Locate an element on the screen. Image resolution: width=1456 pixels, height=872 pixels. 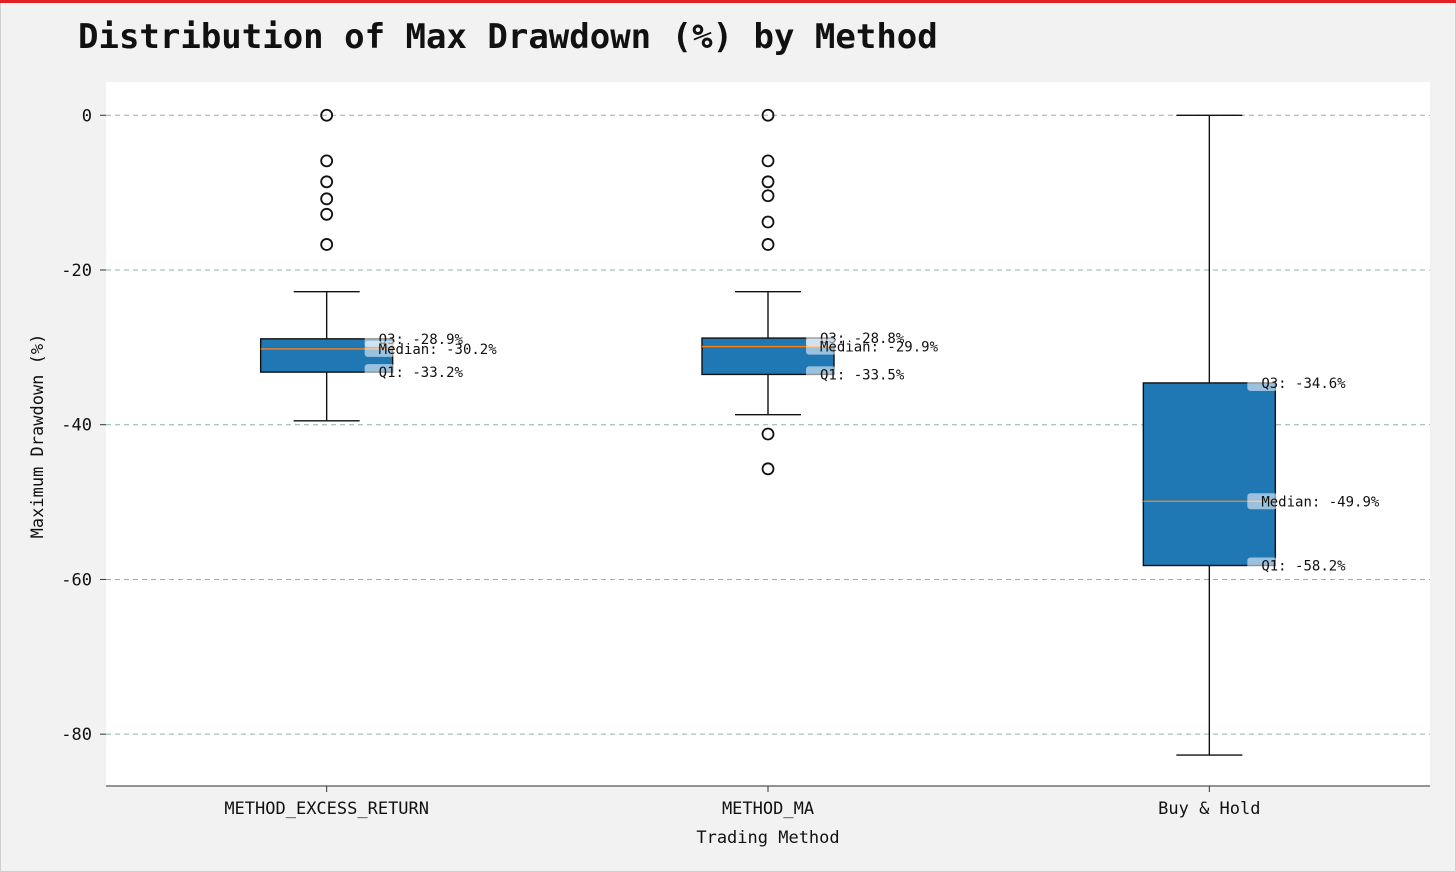
annotation-median: Median: -29.9% is located at coordinates (872, 347).